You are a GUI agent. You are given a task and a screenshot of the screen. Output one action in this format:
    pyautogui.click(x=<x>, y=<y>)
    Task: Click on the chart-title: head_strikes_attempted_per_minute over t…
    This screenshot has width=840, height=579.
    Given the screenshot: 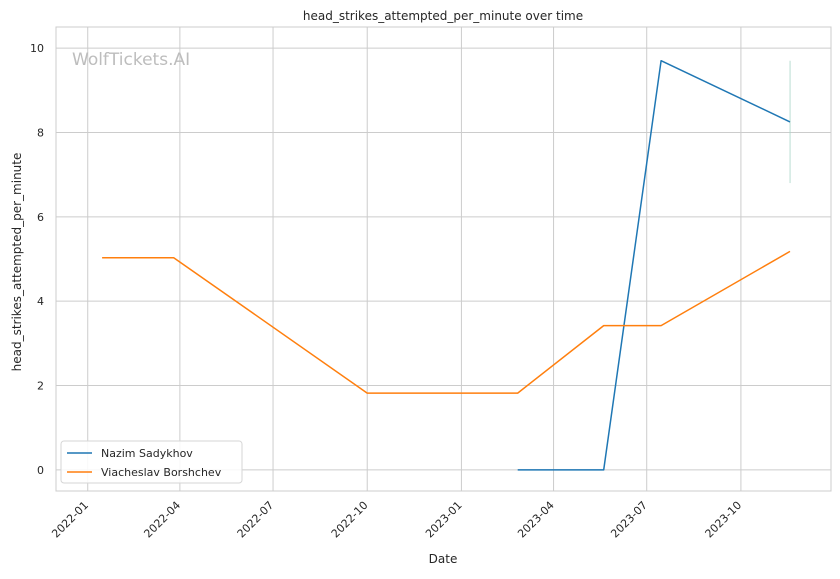 What is the action you would take?
    pyautogui.click(x=443, y=16)
    